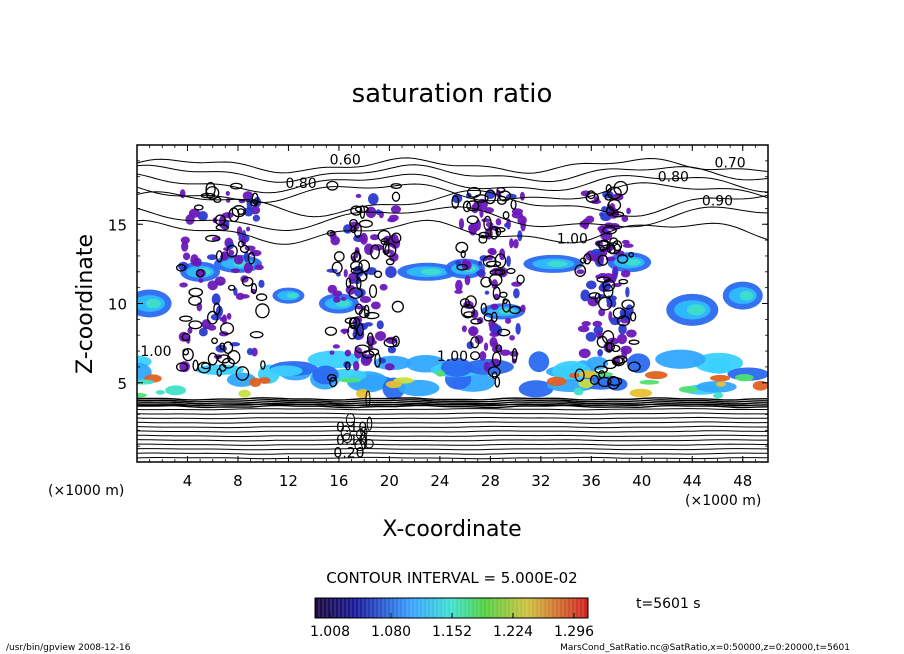  I want to click on x-tick-label: 8, so click(238, 481).